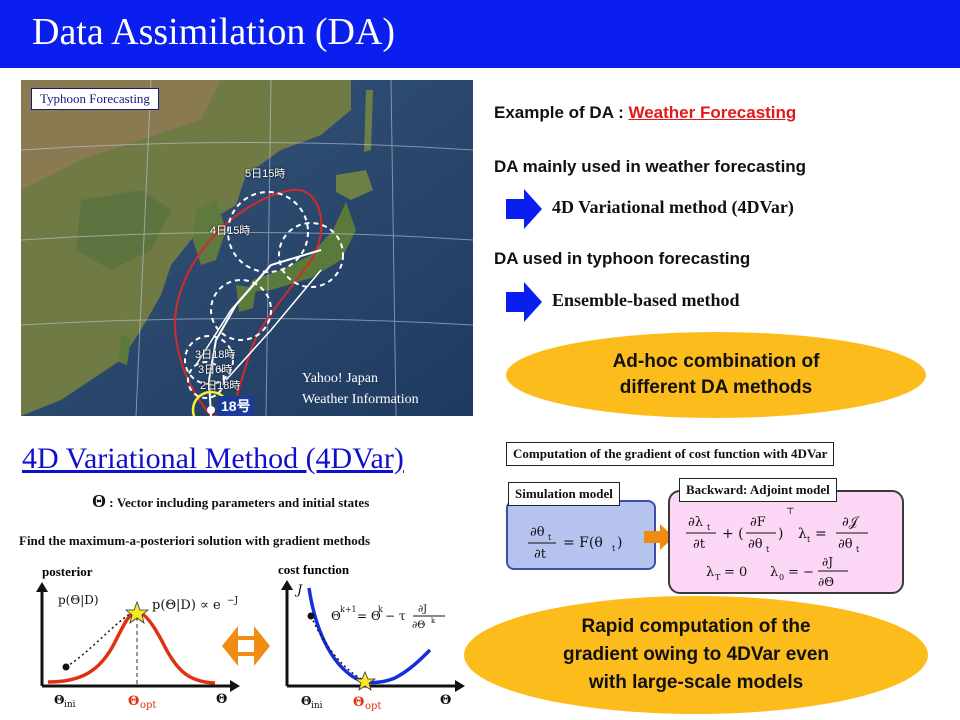 The image size is (960, 720). Describe the element at coordinates (695, 522) in the screenshot. I see `svg-text: ∂λ` at that location.